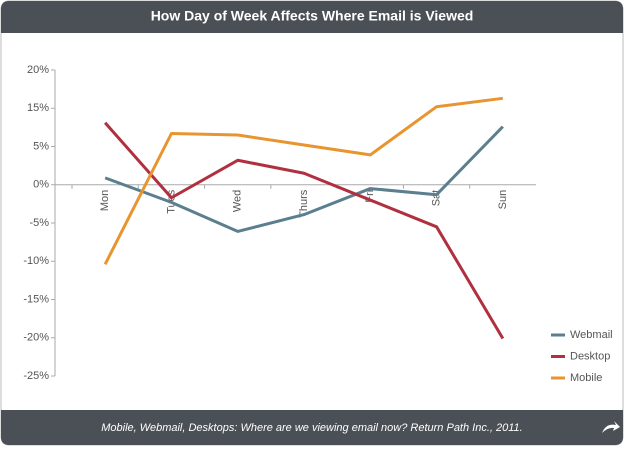 Image resolution: width=624 pixels, height=453 pixels. What do you see at coordinates (36, 338) in the screenshot?
I see `y-tick-label: -20%` at bounding box center [36, 338].